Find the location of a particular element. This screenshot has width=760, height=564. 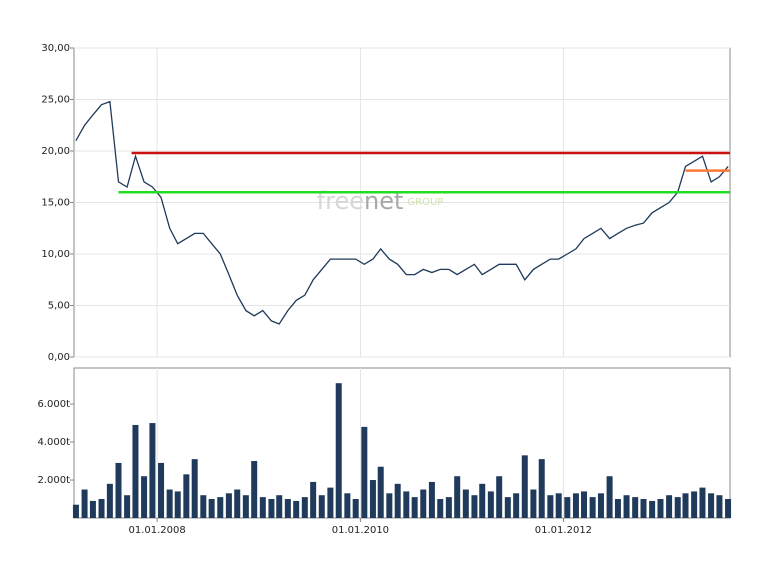

x-tick-label: 01.01.2010 is located at coordinates (360, 530).